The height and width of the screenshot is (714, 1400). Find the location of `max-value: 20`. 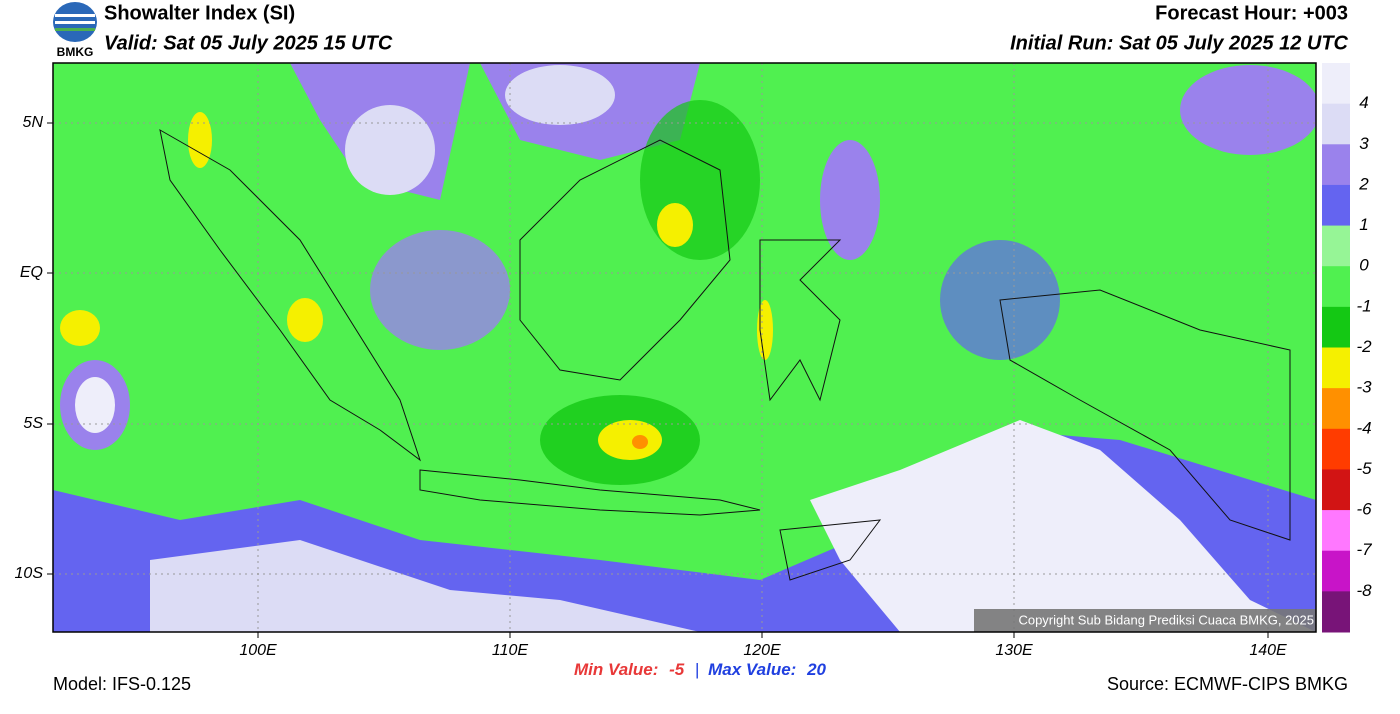

max-value: 20 is located at coordinates (816, 669).